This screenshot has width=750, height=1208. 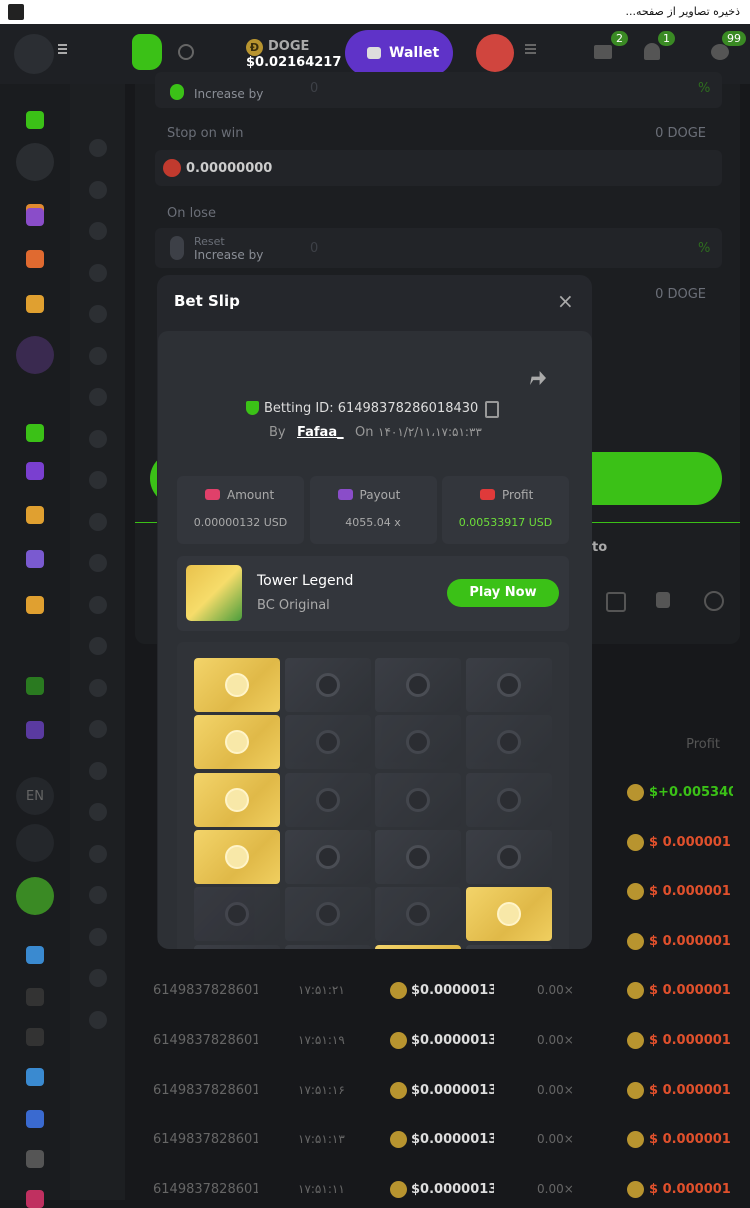 I want to click on stat-card: Payout 4055.04 x, so click(x=373, y=510).